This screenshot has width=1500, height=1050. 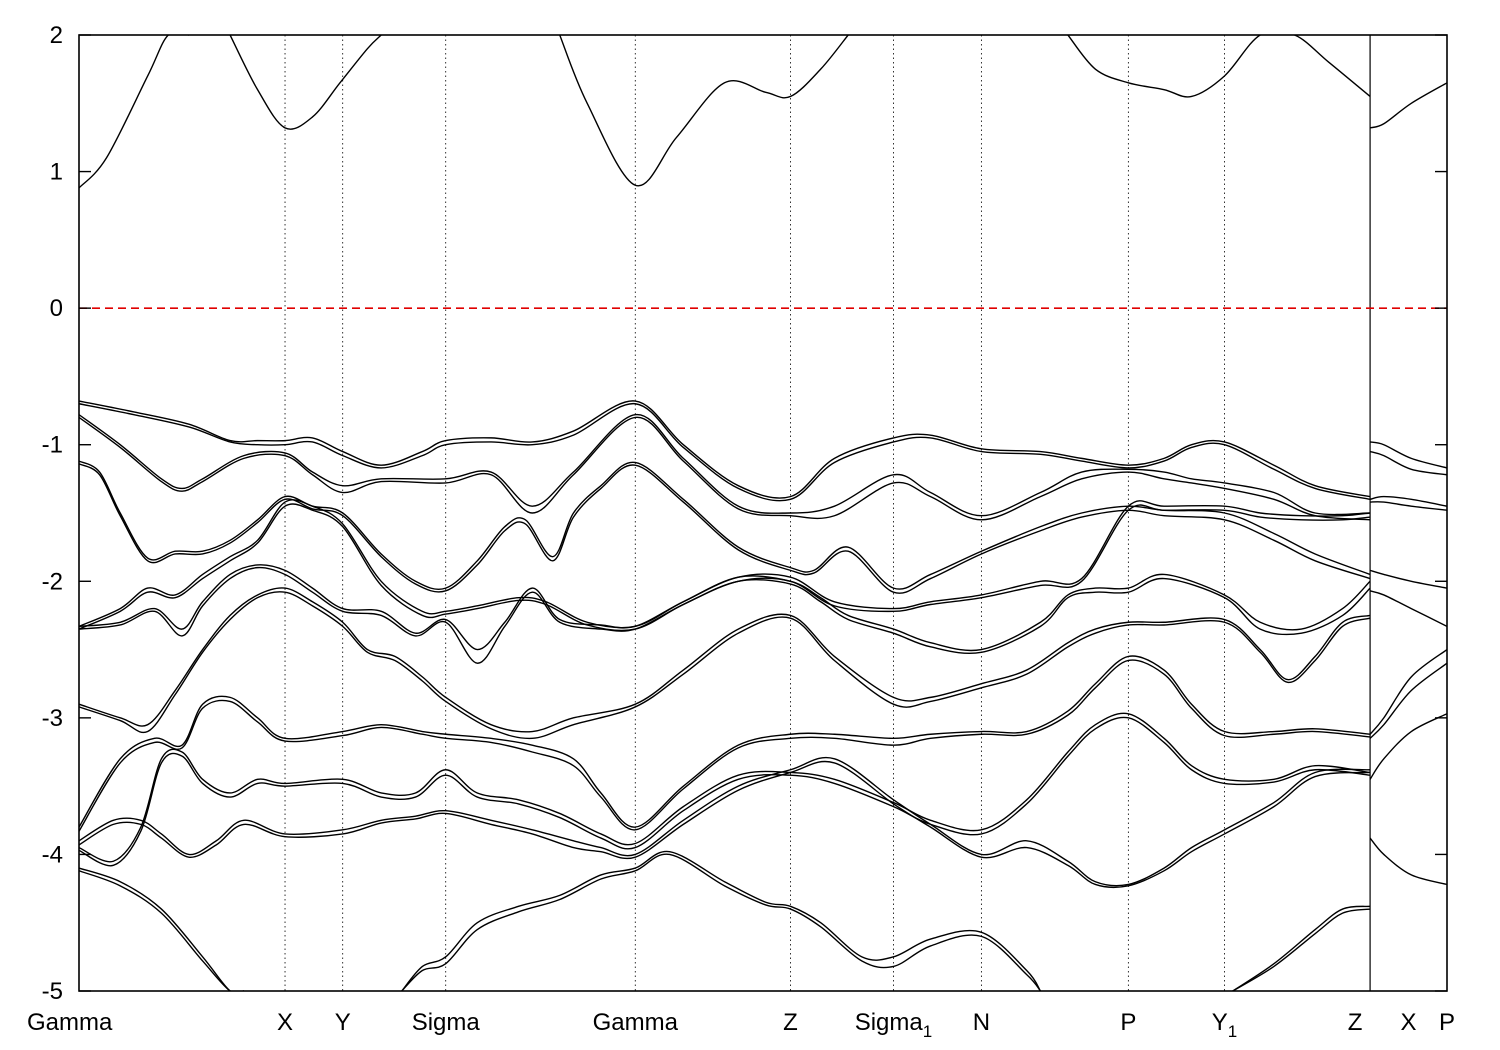 What do you see at coordinates (1128, 1022) in the screenshot?
I see `x-tick-label-8: P` at bounding box center [1128, 1022].